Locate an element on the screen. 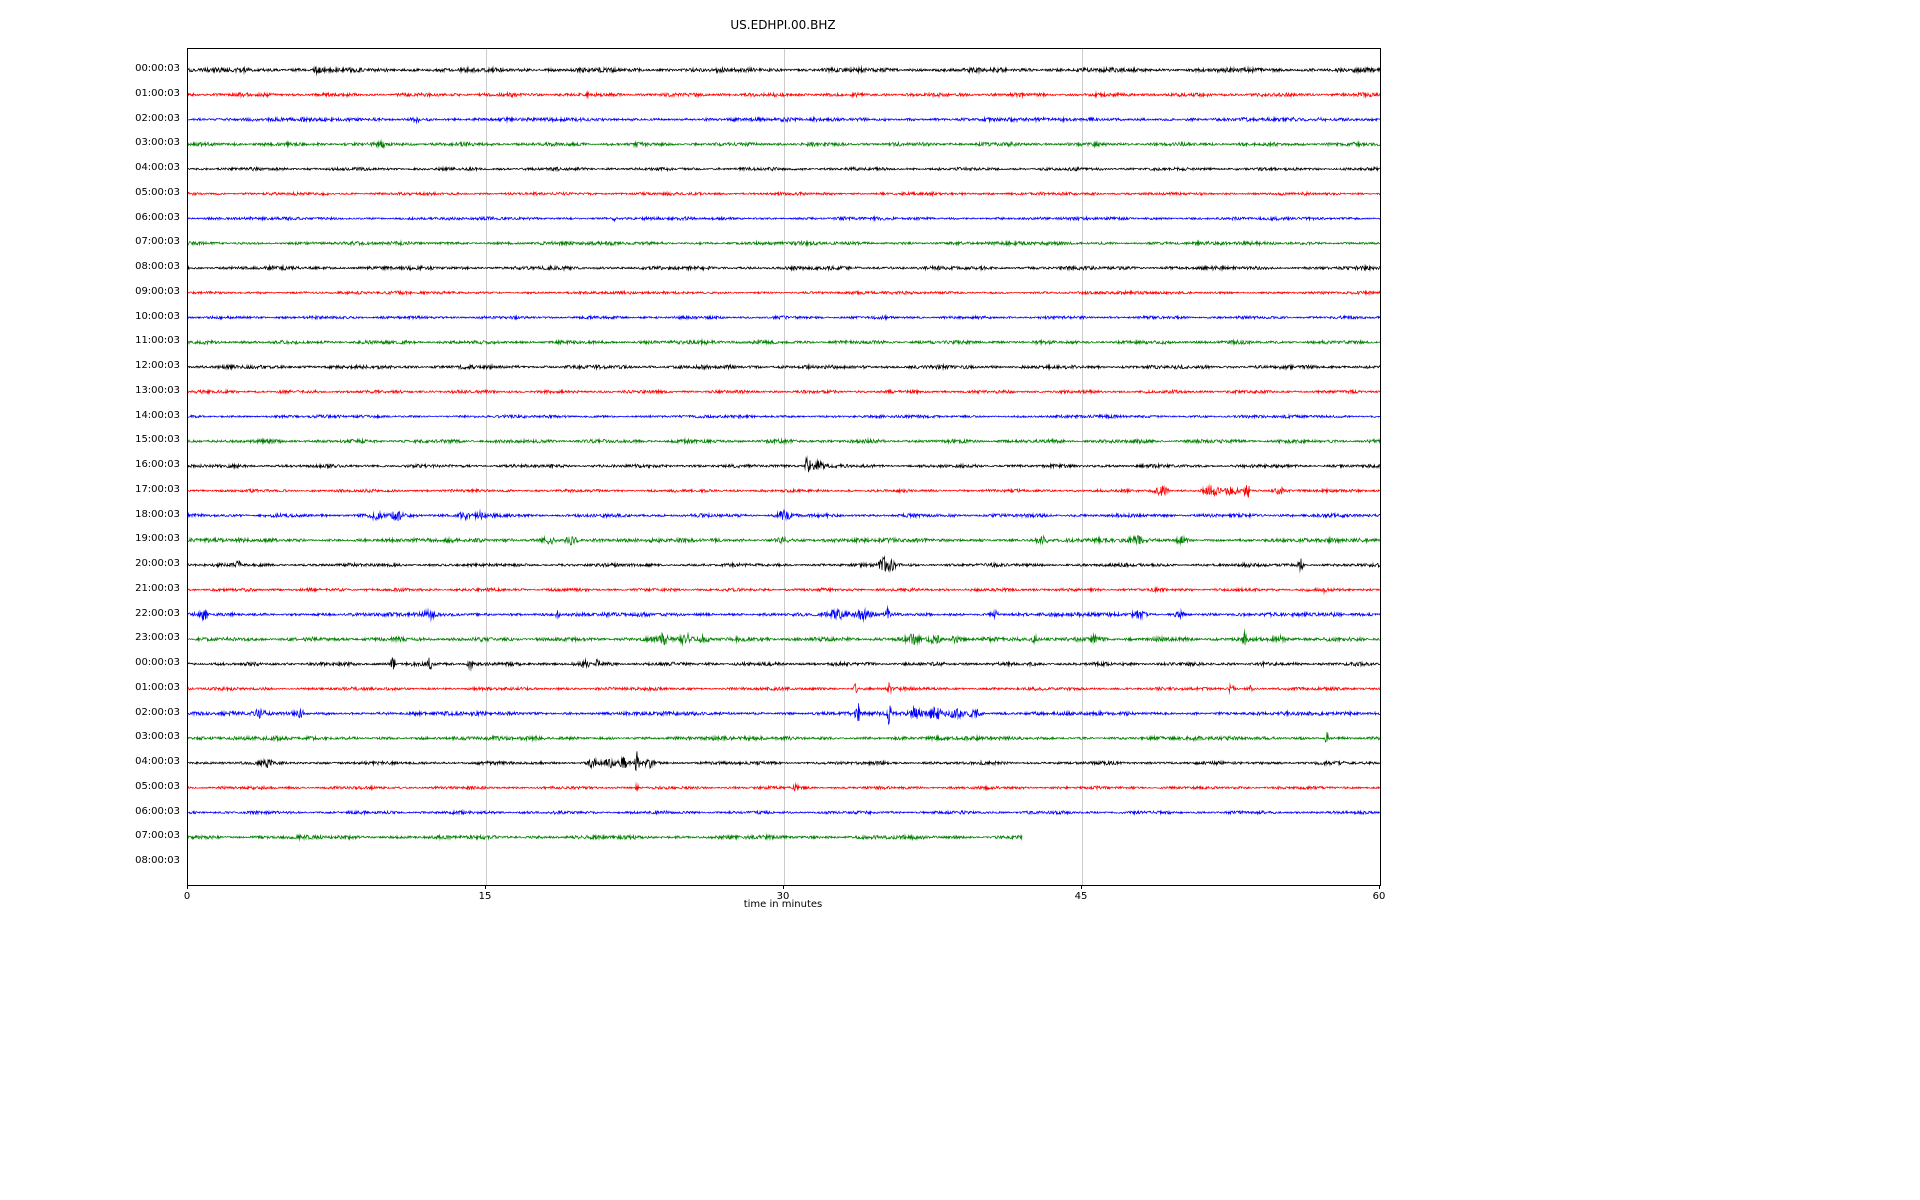 The height and width of the screenshot is (1200, 1920). x-tick-label: 30 is located at coordinates (783, 896).